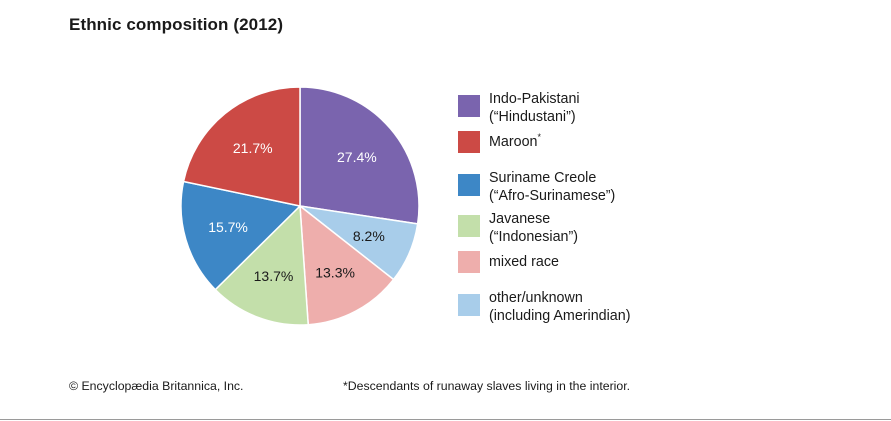 The height and width of the screenshot is (421, 891). Describe the element at coordinates (560, 316) in the screenshot. I see `legend-label-line: (including Amerindian)` at that location.